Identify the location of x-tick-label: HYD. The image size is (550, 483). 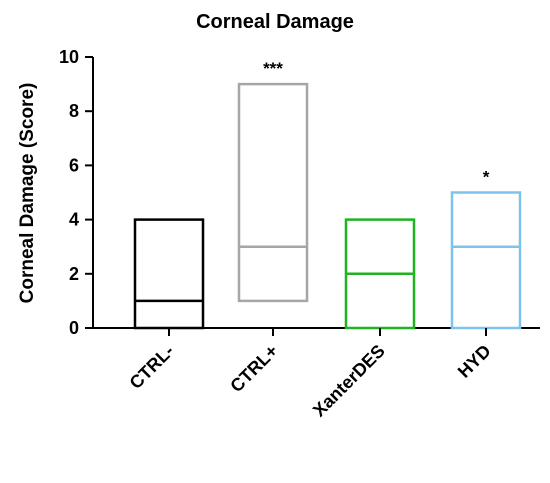
(474, 361).